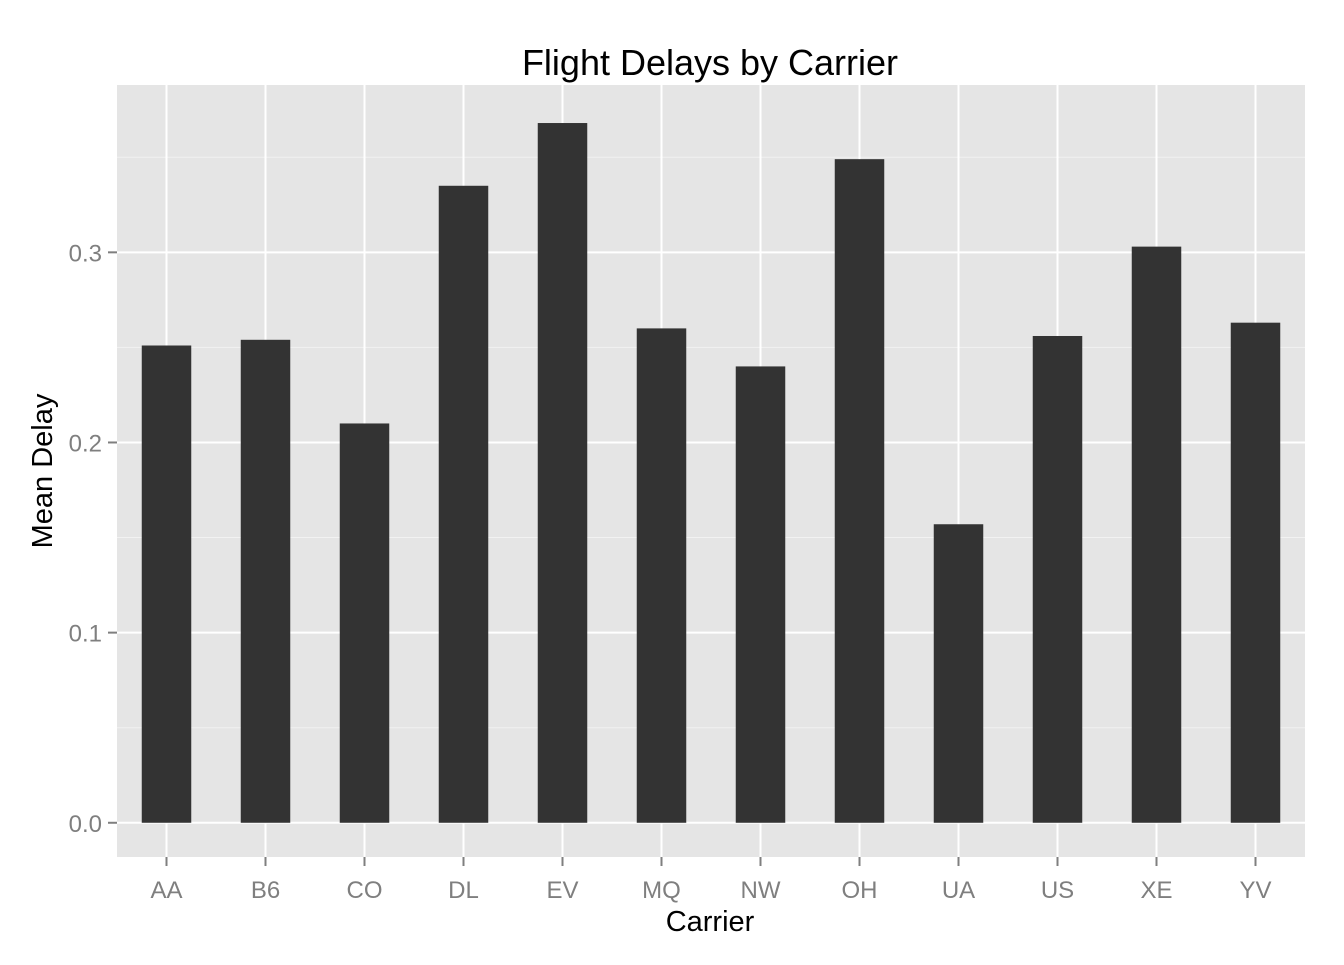 The height and width of the screenshot is (965, 1344). Describe the element at coordinates (364, 623) in the screenshot. I see `bar-co` at that location.